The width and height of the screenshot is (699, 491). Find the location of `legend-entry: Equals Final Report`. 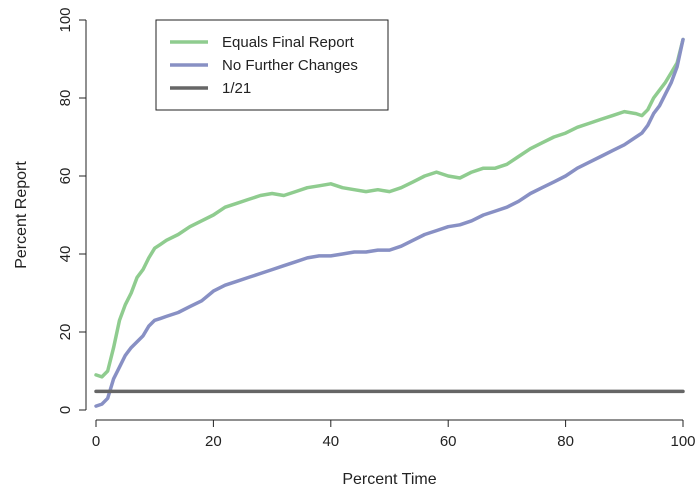

legend-entry: Equals Final Report is located at coordinates (288, 42).